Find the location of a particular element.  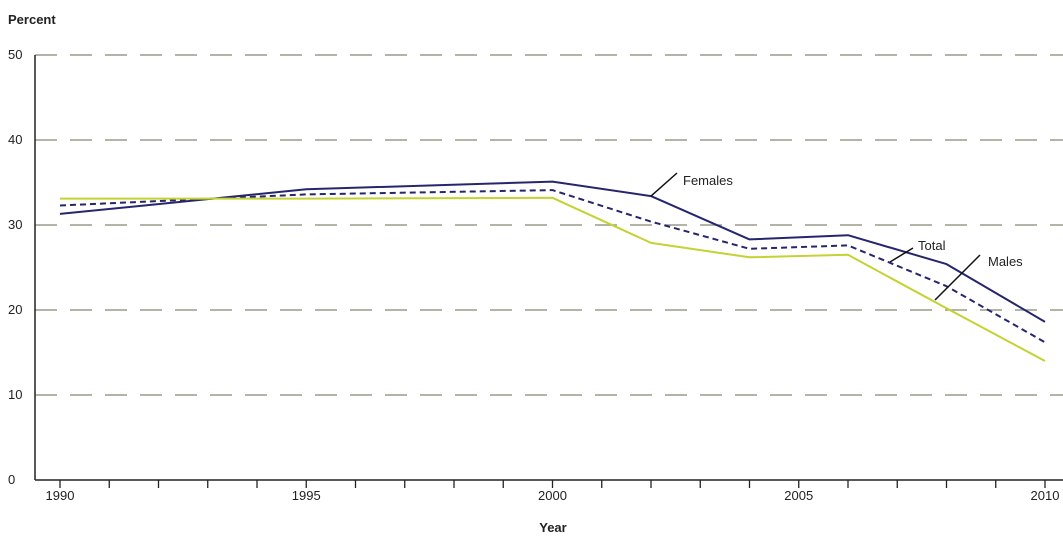

y-tick-label: 20 is located at coordinates (15, 309).